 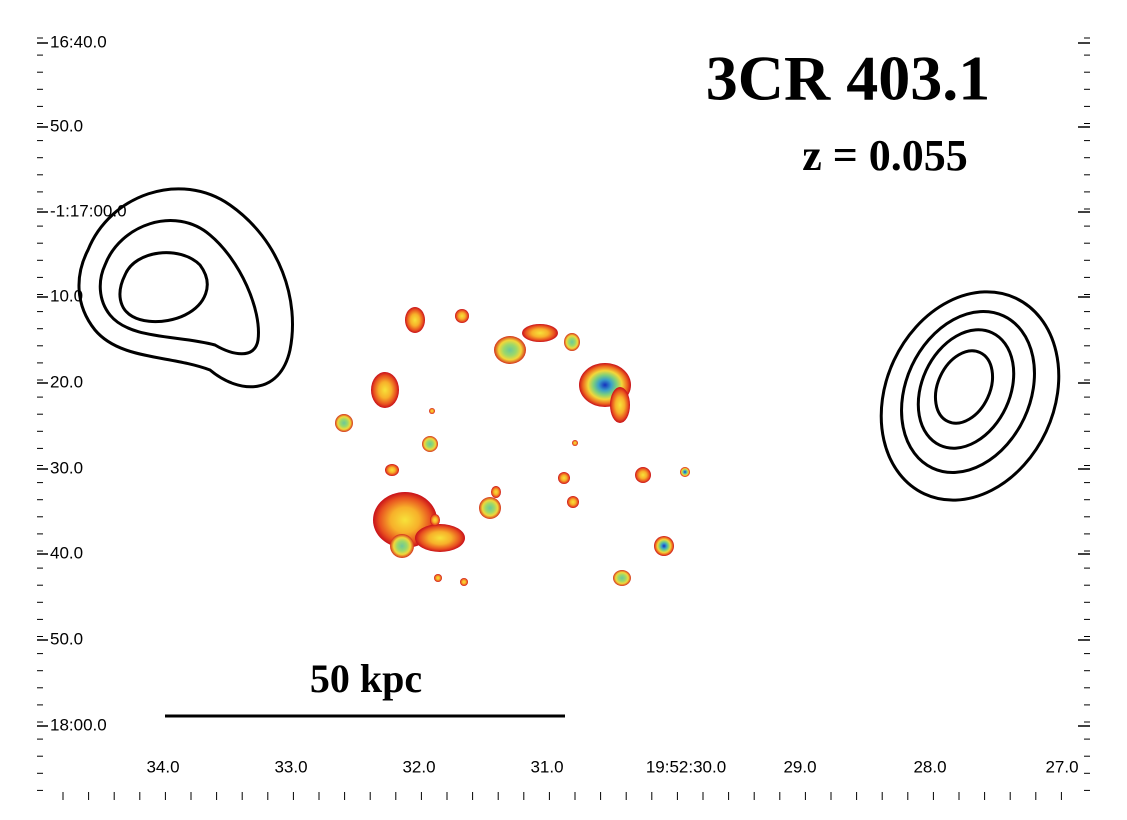 What do you see at coordinates (848, 78) in the screenshot?
I see `title: 3CR 403.1` at bounding box center [848, 78].